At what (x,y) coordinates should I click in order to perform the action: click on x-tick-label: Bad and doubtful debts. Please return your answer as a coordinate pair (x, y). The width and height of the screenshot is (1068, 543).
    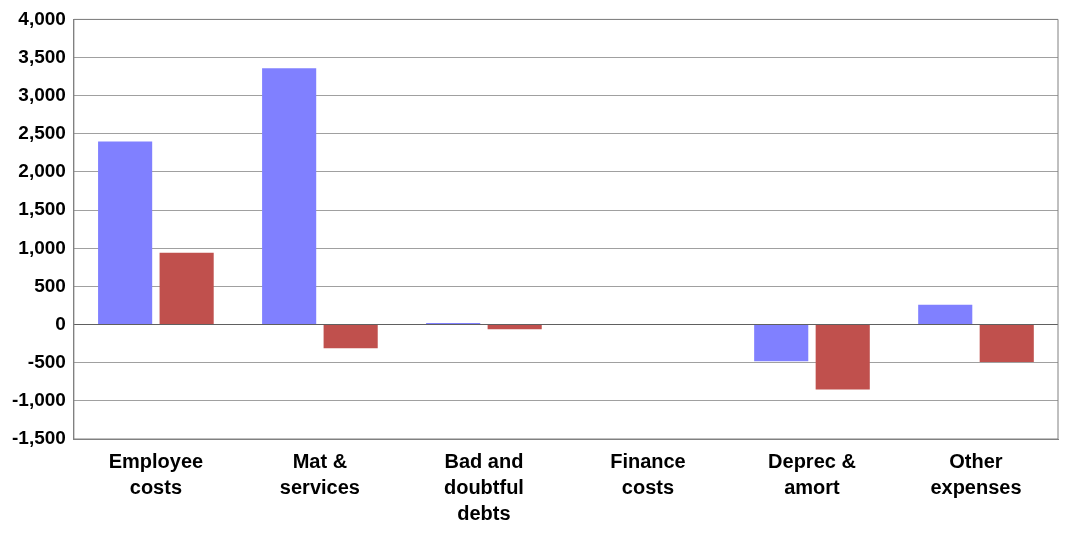
    Looking at the image, I should click on (483, 486).